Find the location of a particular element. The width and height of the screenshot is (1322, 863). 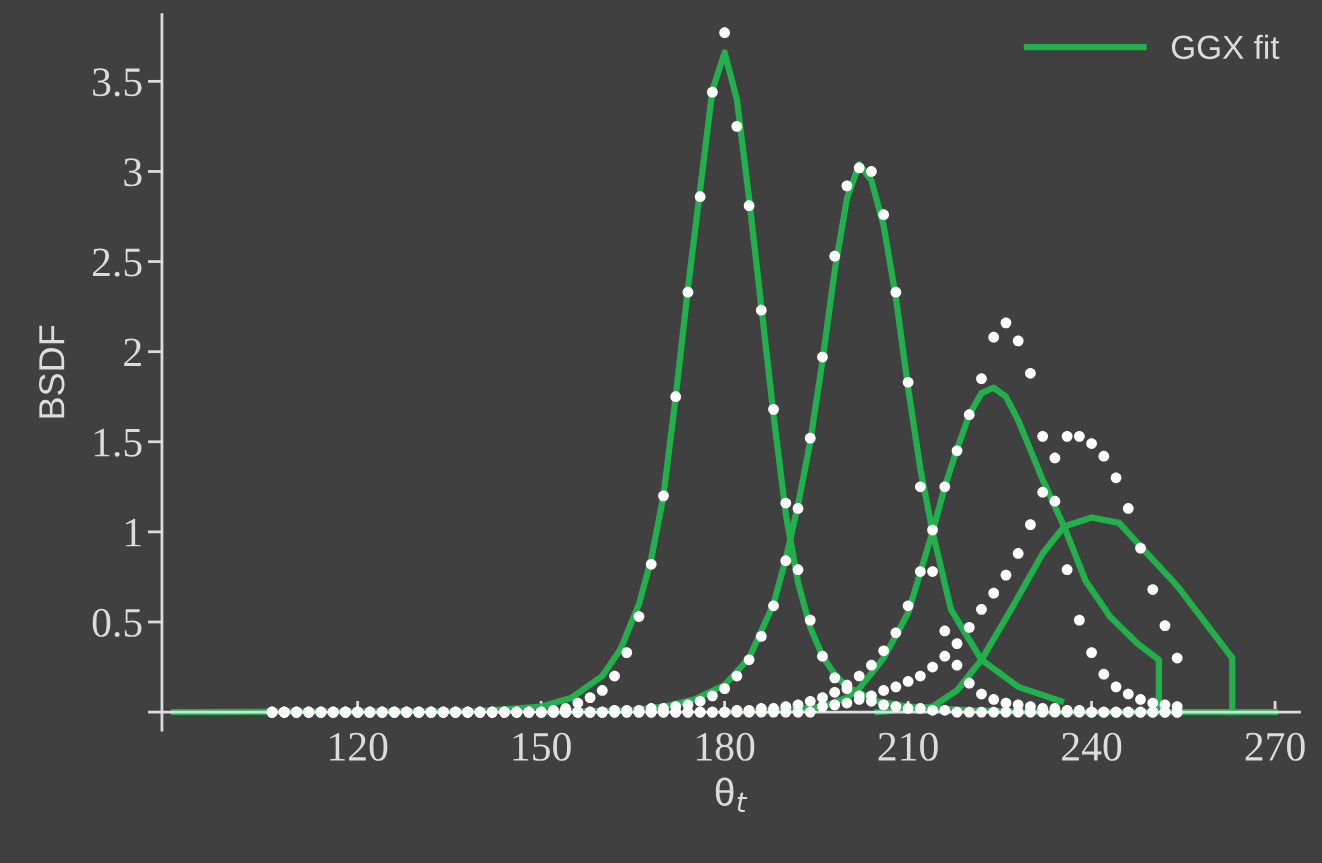

y-tick-label: 2.5 is located at coordinates (117, 262).